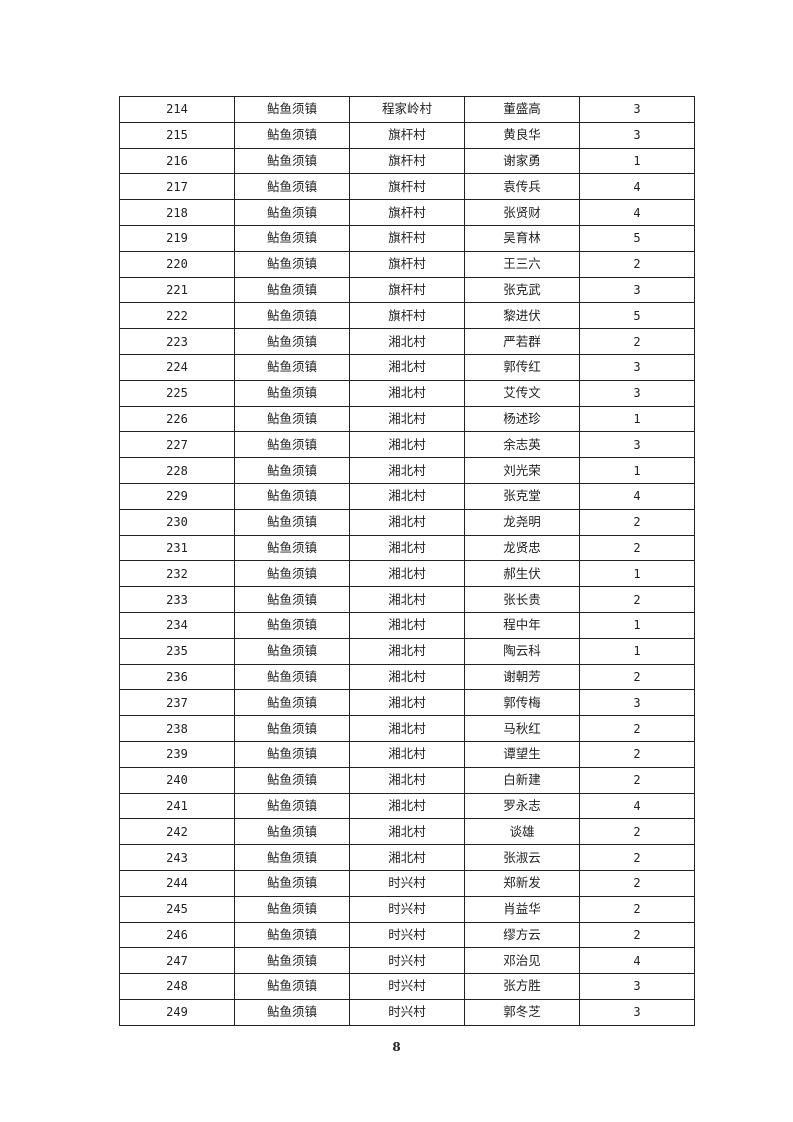 The image size is (793, 1122). I want to click on name-cell: 罗永志, so click(522, 806).